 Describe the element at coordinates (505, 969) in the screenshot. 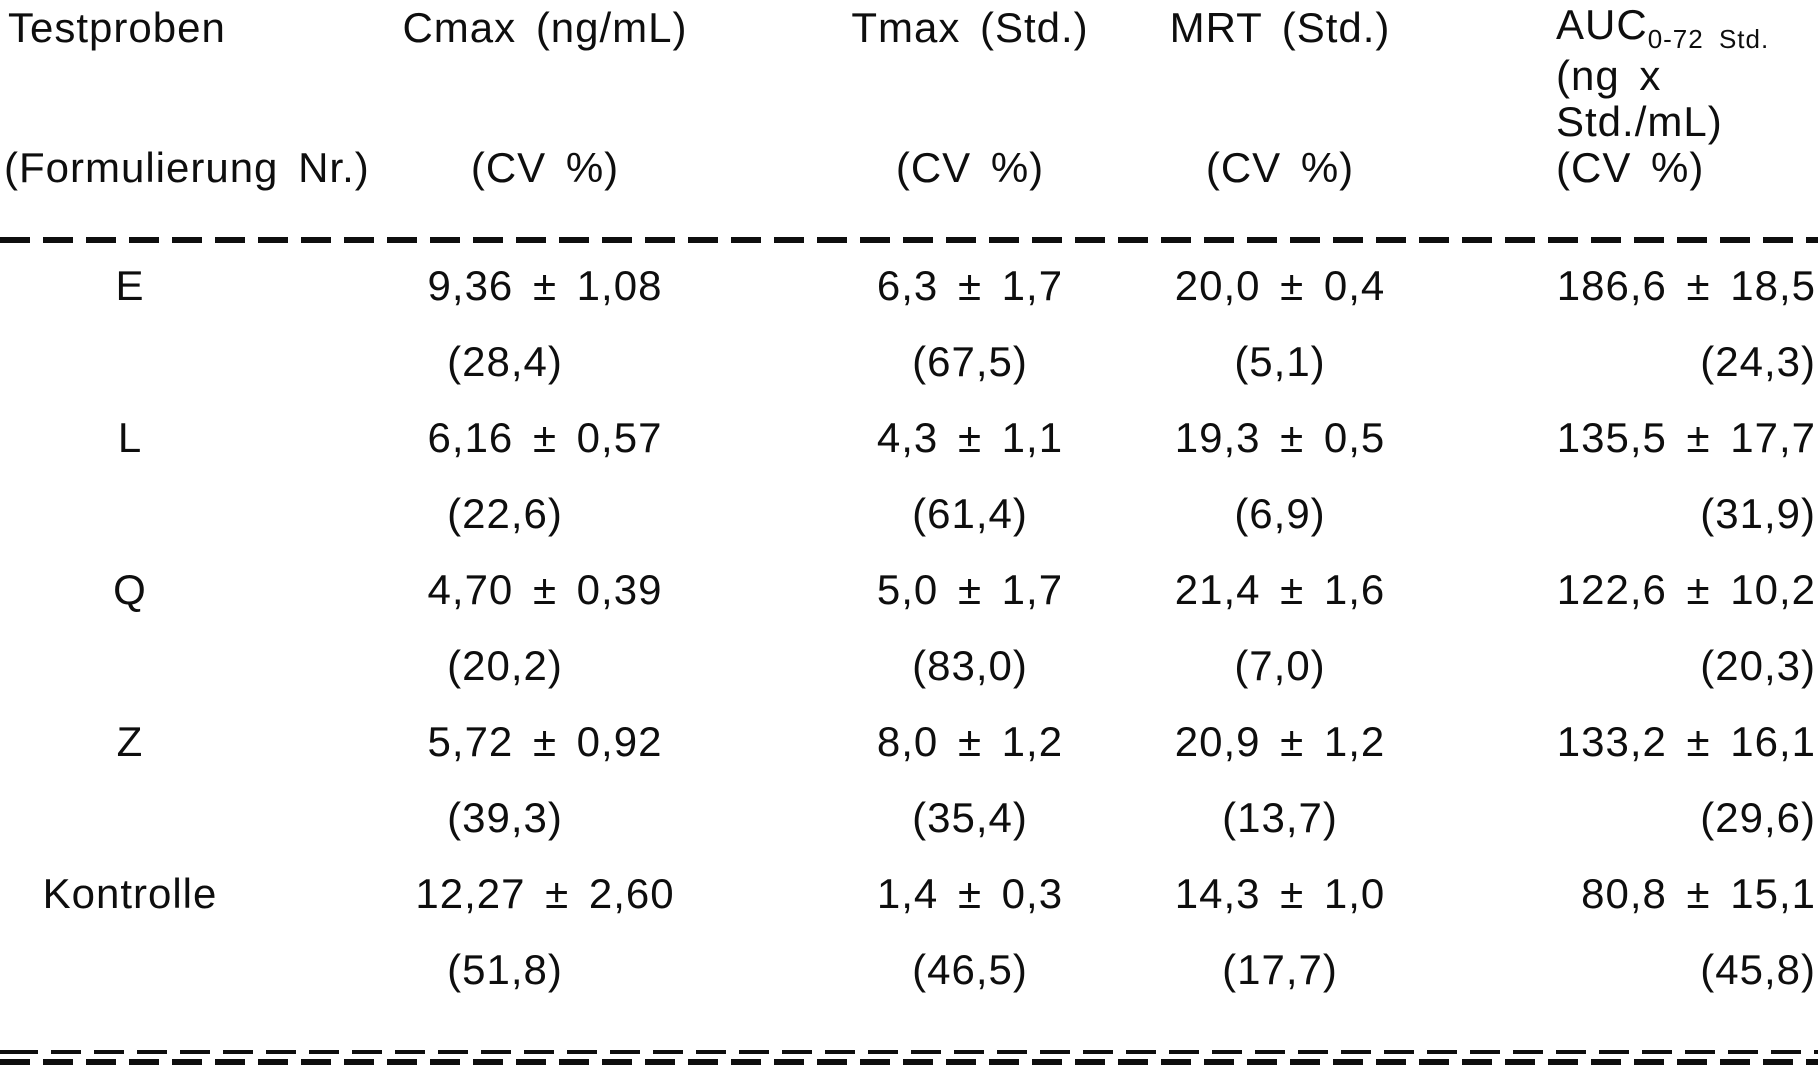

I see `cell-cmax-cv: (51,8)` at that location.